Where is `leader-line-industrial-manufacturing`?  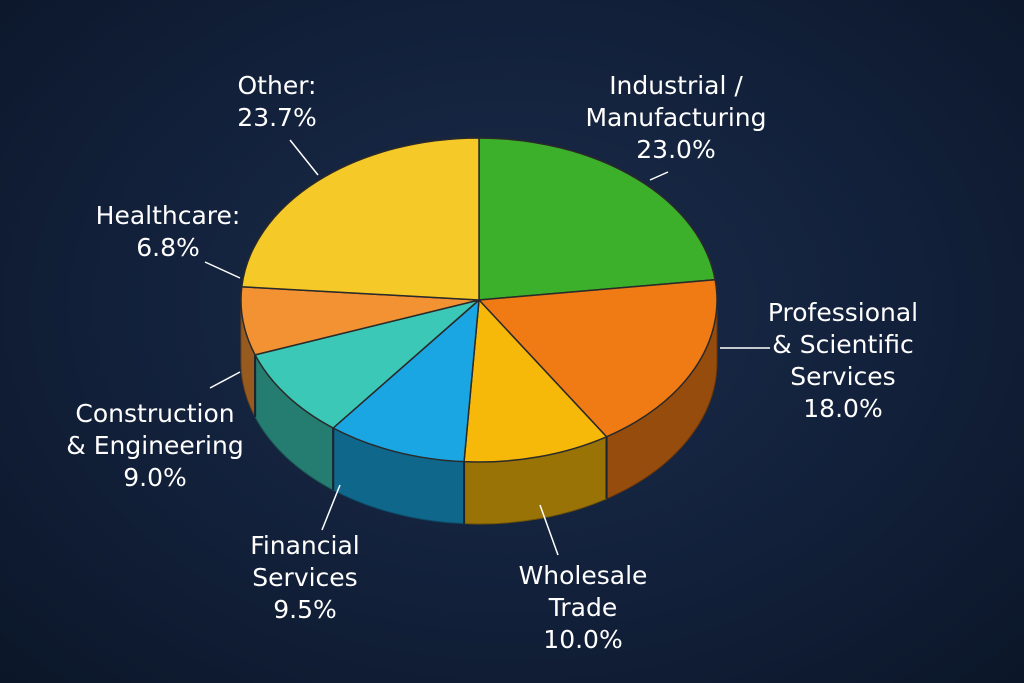 leader-line-industrial-manufacturing is located at coordinates (659, 176).